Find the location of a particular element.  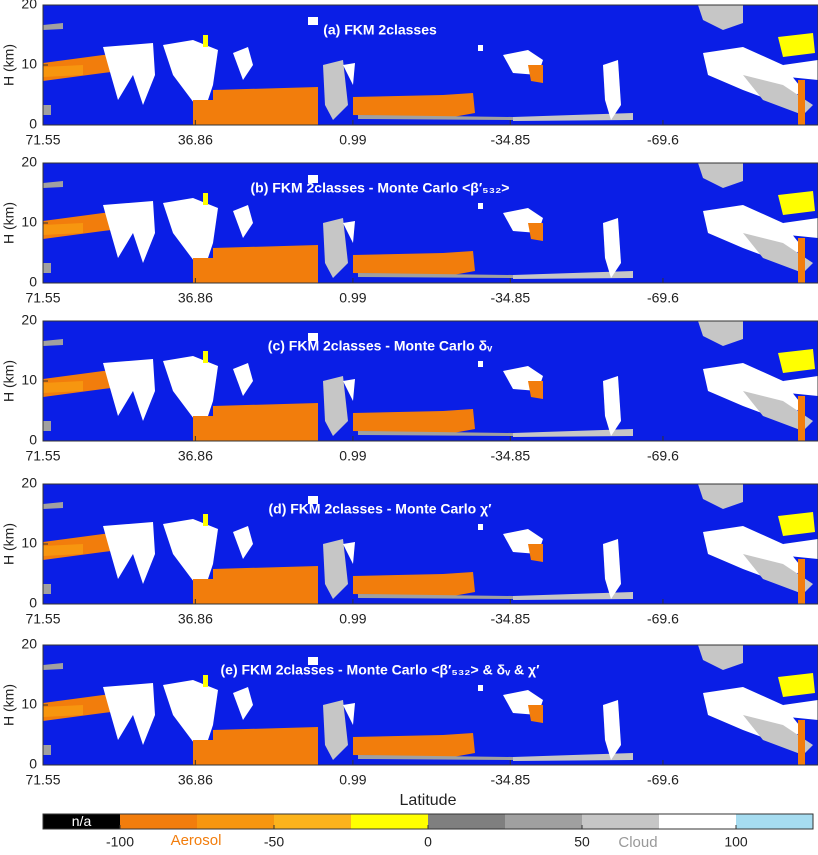

panel-title: (c) FKM 2classes - Monte Carlo δᵥ is located at coordinates (380, 346).